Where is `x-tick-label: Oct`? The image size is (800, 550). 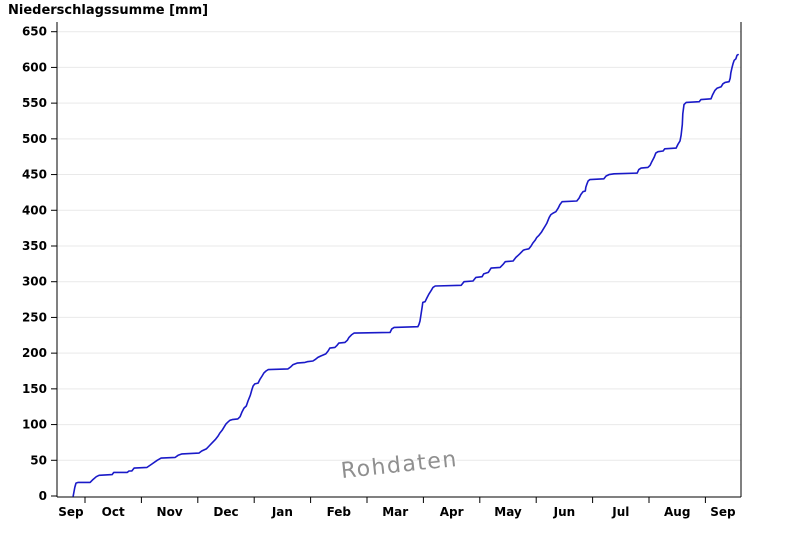
x-tick-label: Oct is located at coordinates (113, 512).